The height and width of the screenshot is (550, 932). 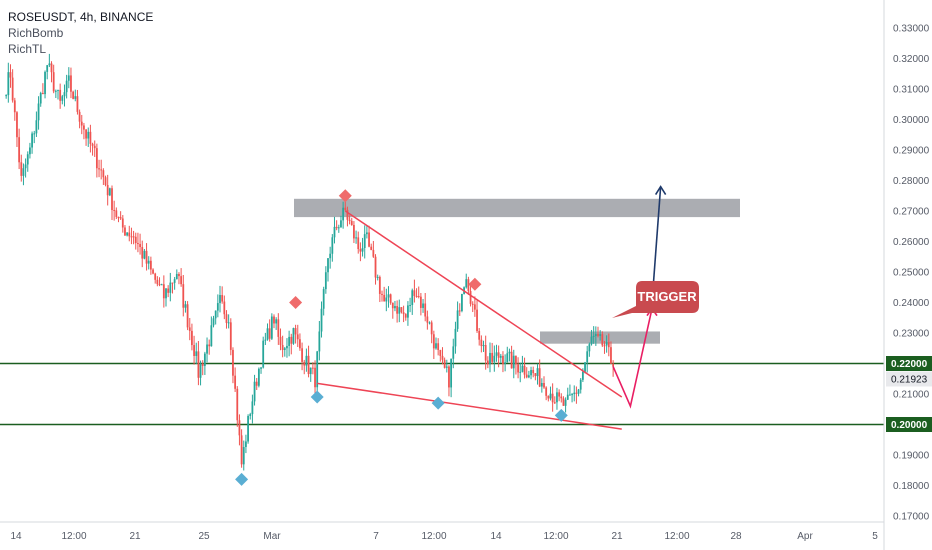 I want to click on trigger-callout: TRIGGER, so click(x=655, y=299).